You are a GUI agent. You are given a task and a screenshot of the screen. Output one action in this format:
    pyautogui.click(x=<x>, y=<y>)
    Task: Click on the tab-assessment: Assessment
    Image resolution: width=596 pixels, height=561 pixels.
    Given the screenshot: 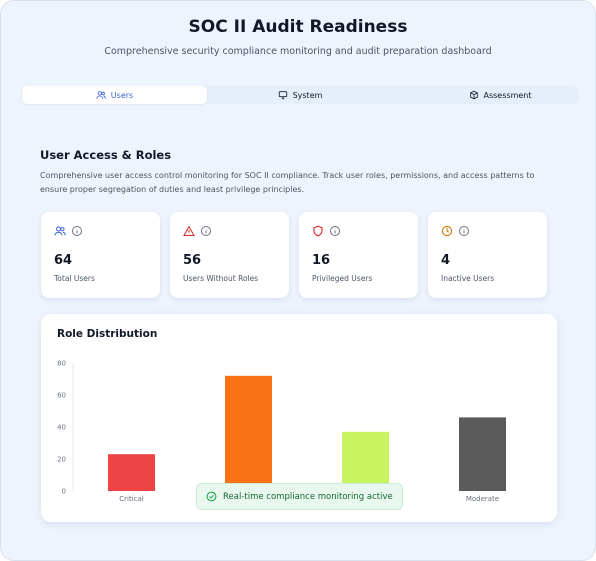 What is the action you would take?
    pyautogui.click(x=500, y=95)
    